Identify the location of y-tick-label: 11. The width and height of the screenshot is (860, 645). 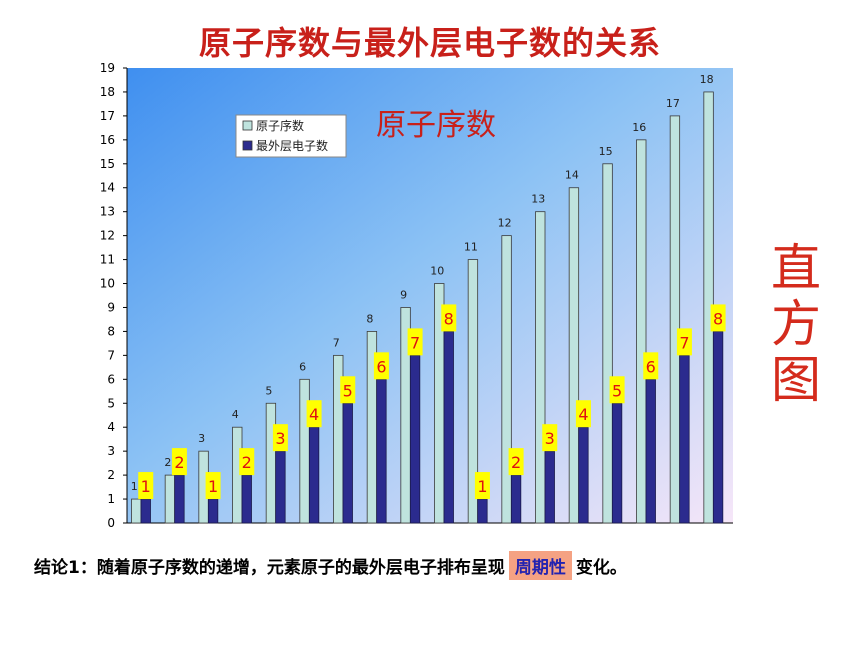
(107, 260).